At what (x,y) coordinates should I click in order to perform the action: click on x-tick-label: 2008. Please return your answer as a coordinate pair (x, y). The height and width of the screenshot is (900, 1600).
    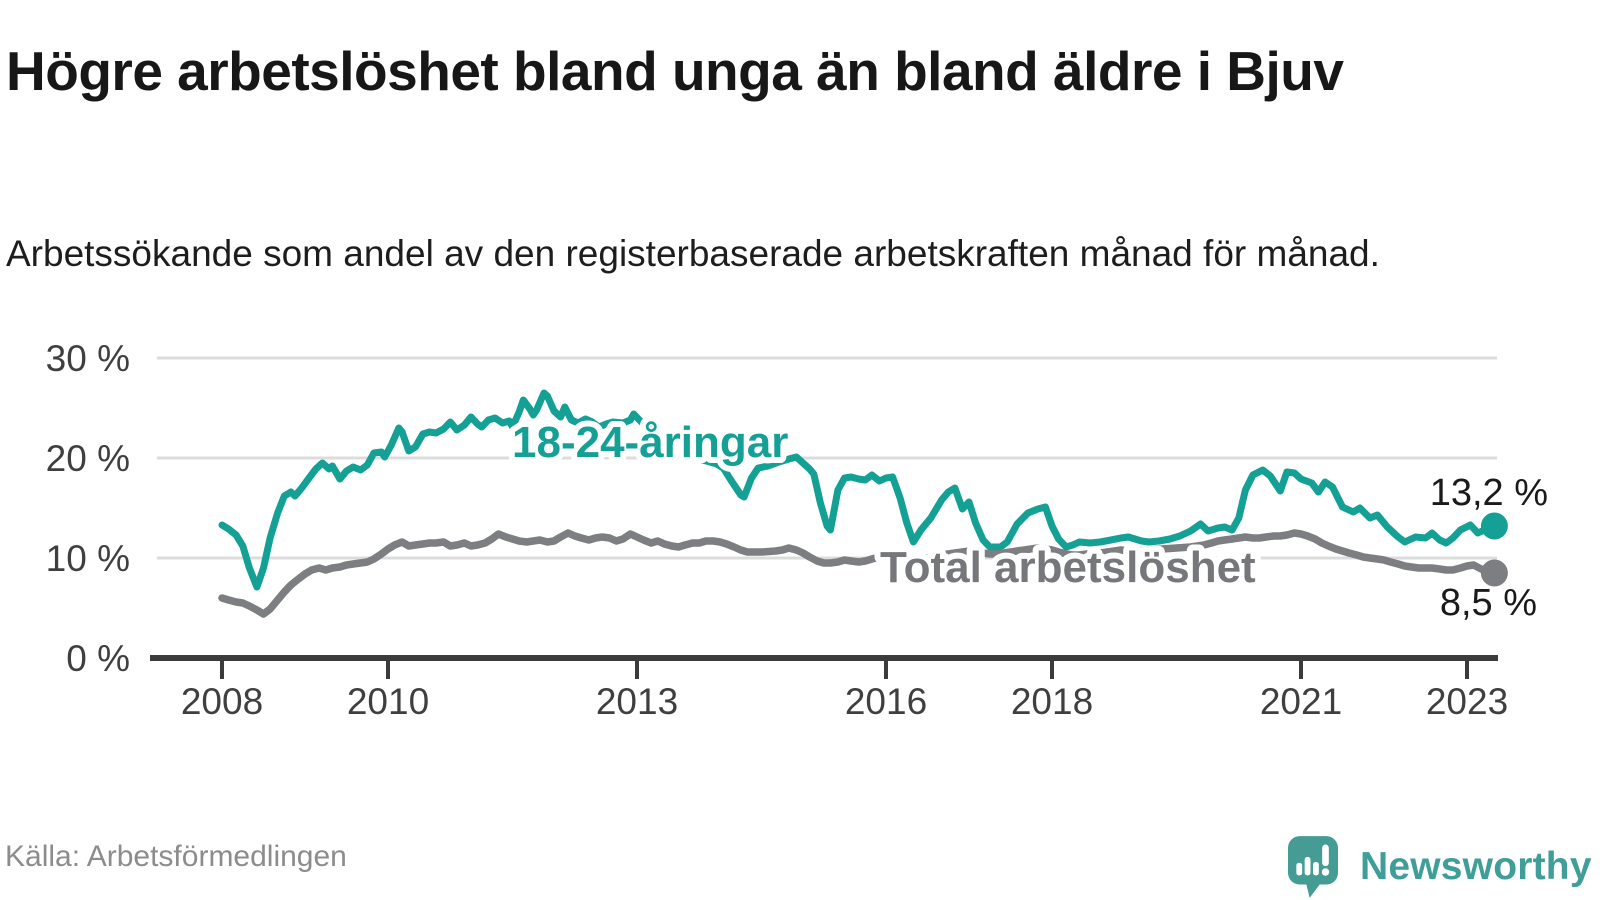
    Looking at the image, I should click on (222, 701).